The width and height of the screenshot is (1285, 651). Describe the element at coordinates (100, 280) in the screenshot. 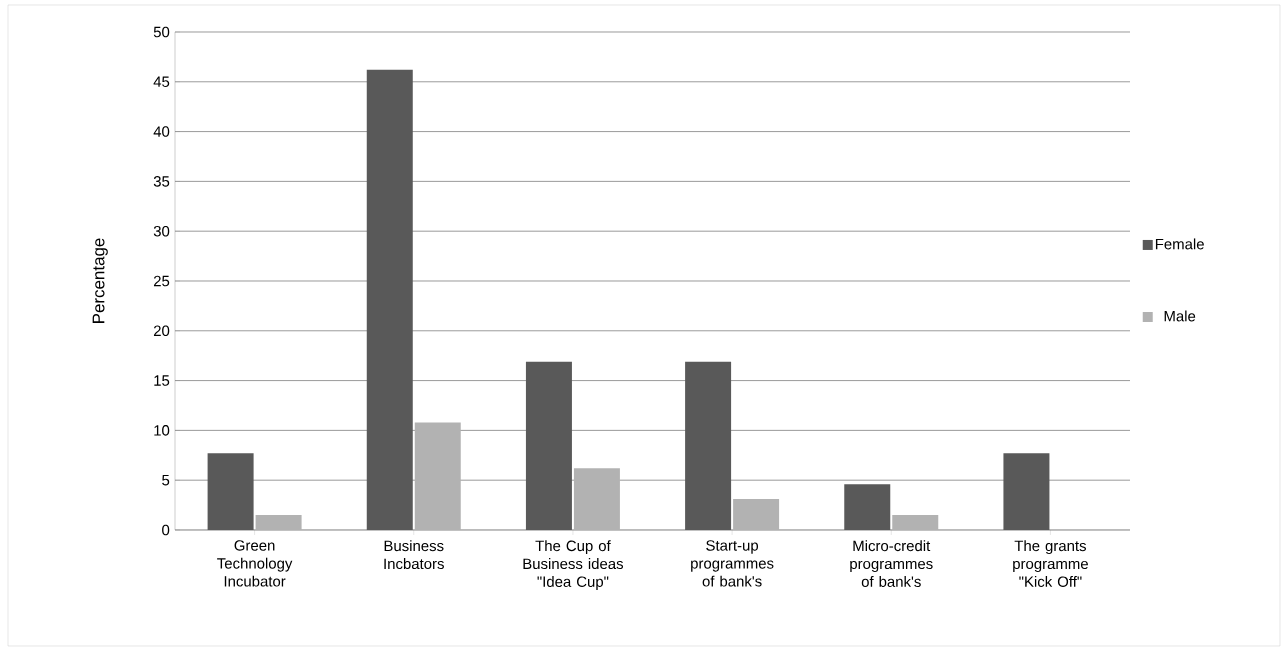

I see `y-axis-title: Percentage` at that location.